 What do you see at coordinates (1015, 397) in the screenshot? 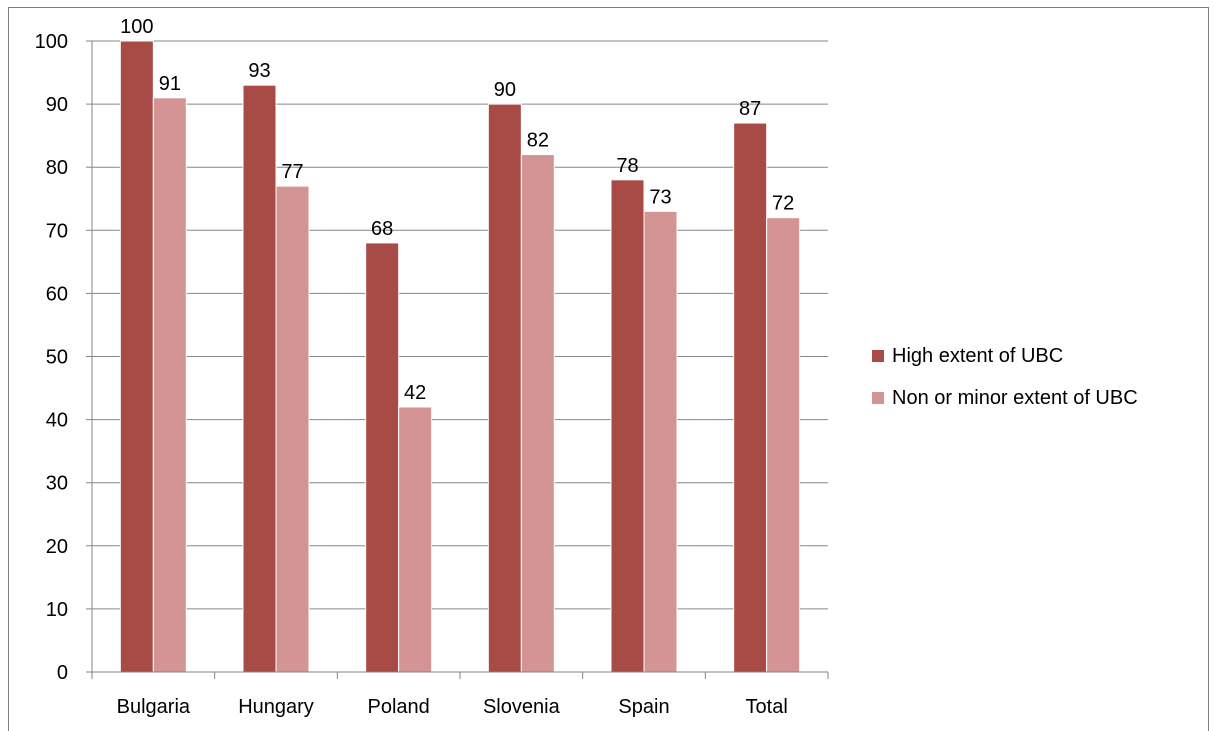
I see `legend-label-minor: Non or minor extent of UBC` at bounding box center [1015, 397].